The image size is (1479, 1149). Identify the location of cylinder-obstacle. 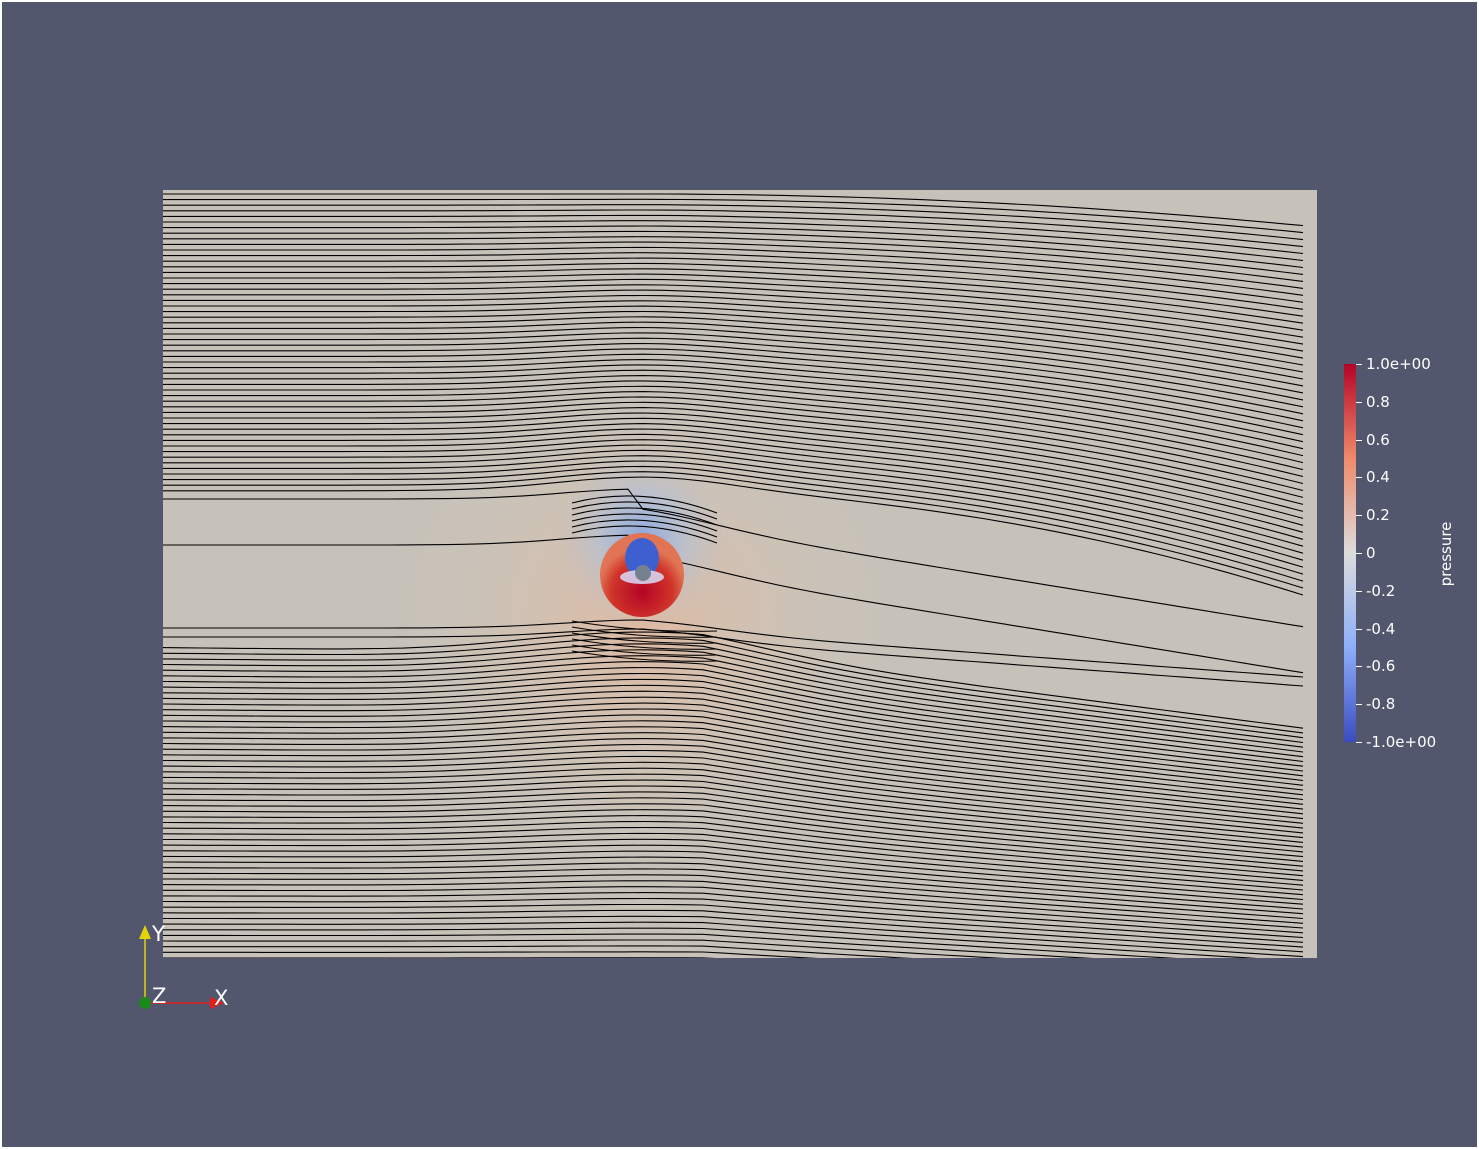
(642, 575).